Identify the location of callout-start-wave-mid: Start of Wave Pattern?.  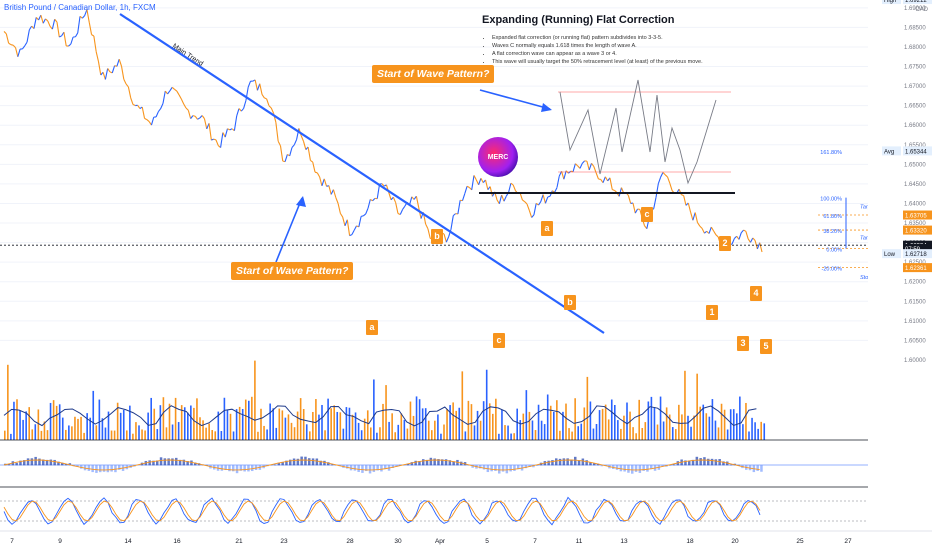
(292, 271).